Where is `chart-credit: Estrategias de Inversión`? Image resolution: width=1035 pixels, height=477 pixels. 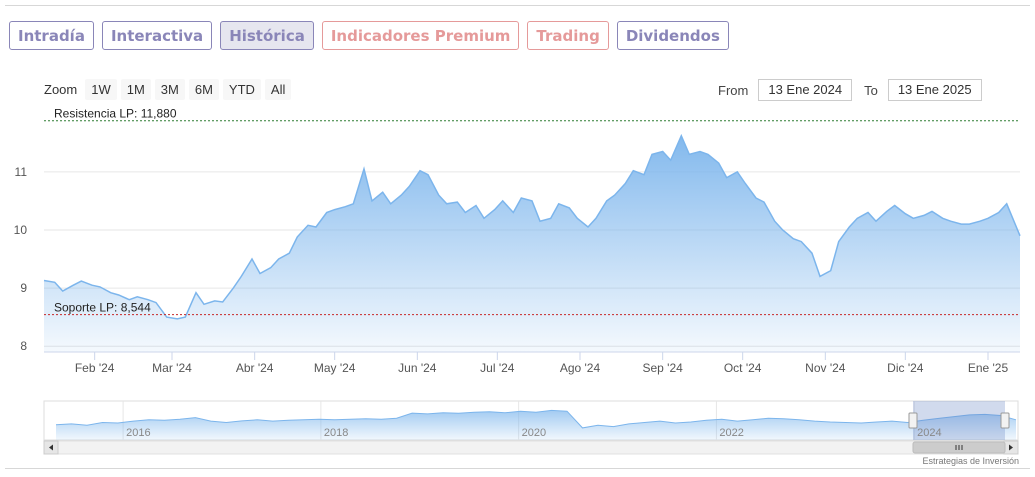 chart-credit: Estrategias de Inversión is located at coordinates (970, 461).